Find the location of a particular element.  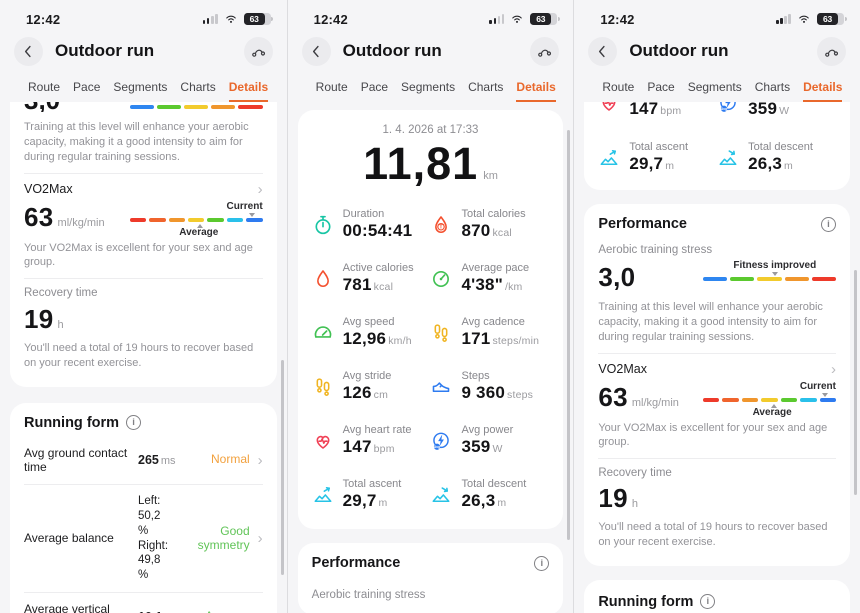

ground-contact-row: Avg ground contact time 265 ms Normal › is located at coordinates (143, 460).